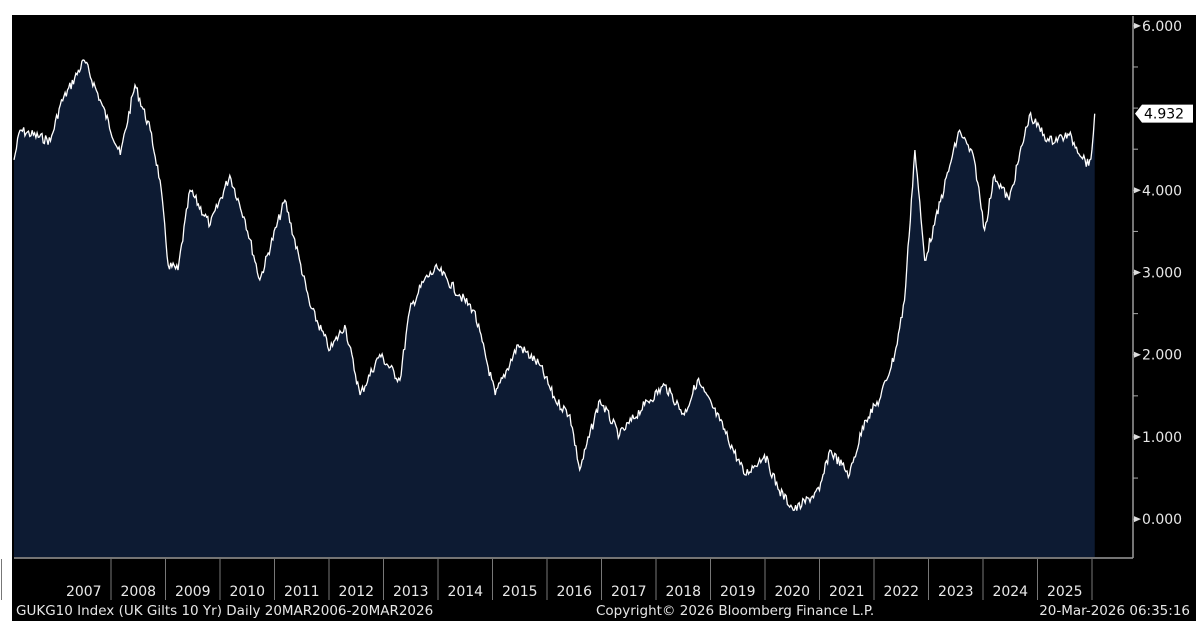 The width and height of the screenshot is (1200, 637). What do you see at coordinates (847, 592) in the screenshot?
I see `x-tick-label: 2021` at bounding box center [847, 592].